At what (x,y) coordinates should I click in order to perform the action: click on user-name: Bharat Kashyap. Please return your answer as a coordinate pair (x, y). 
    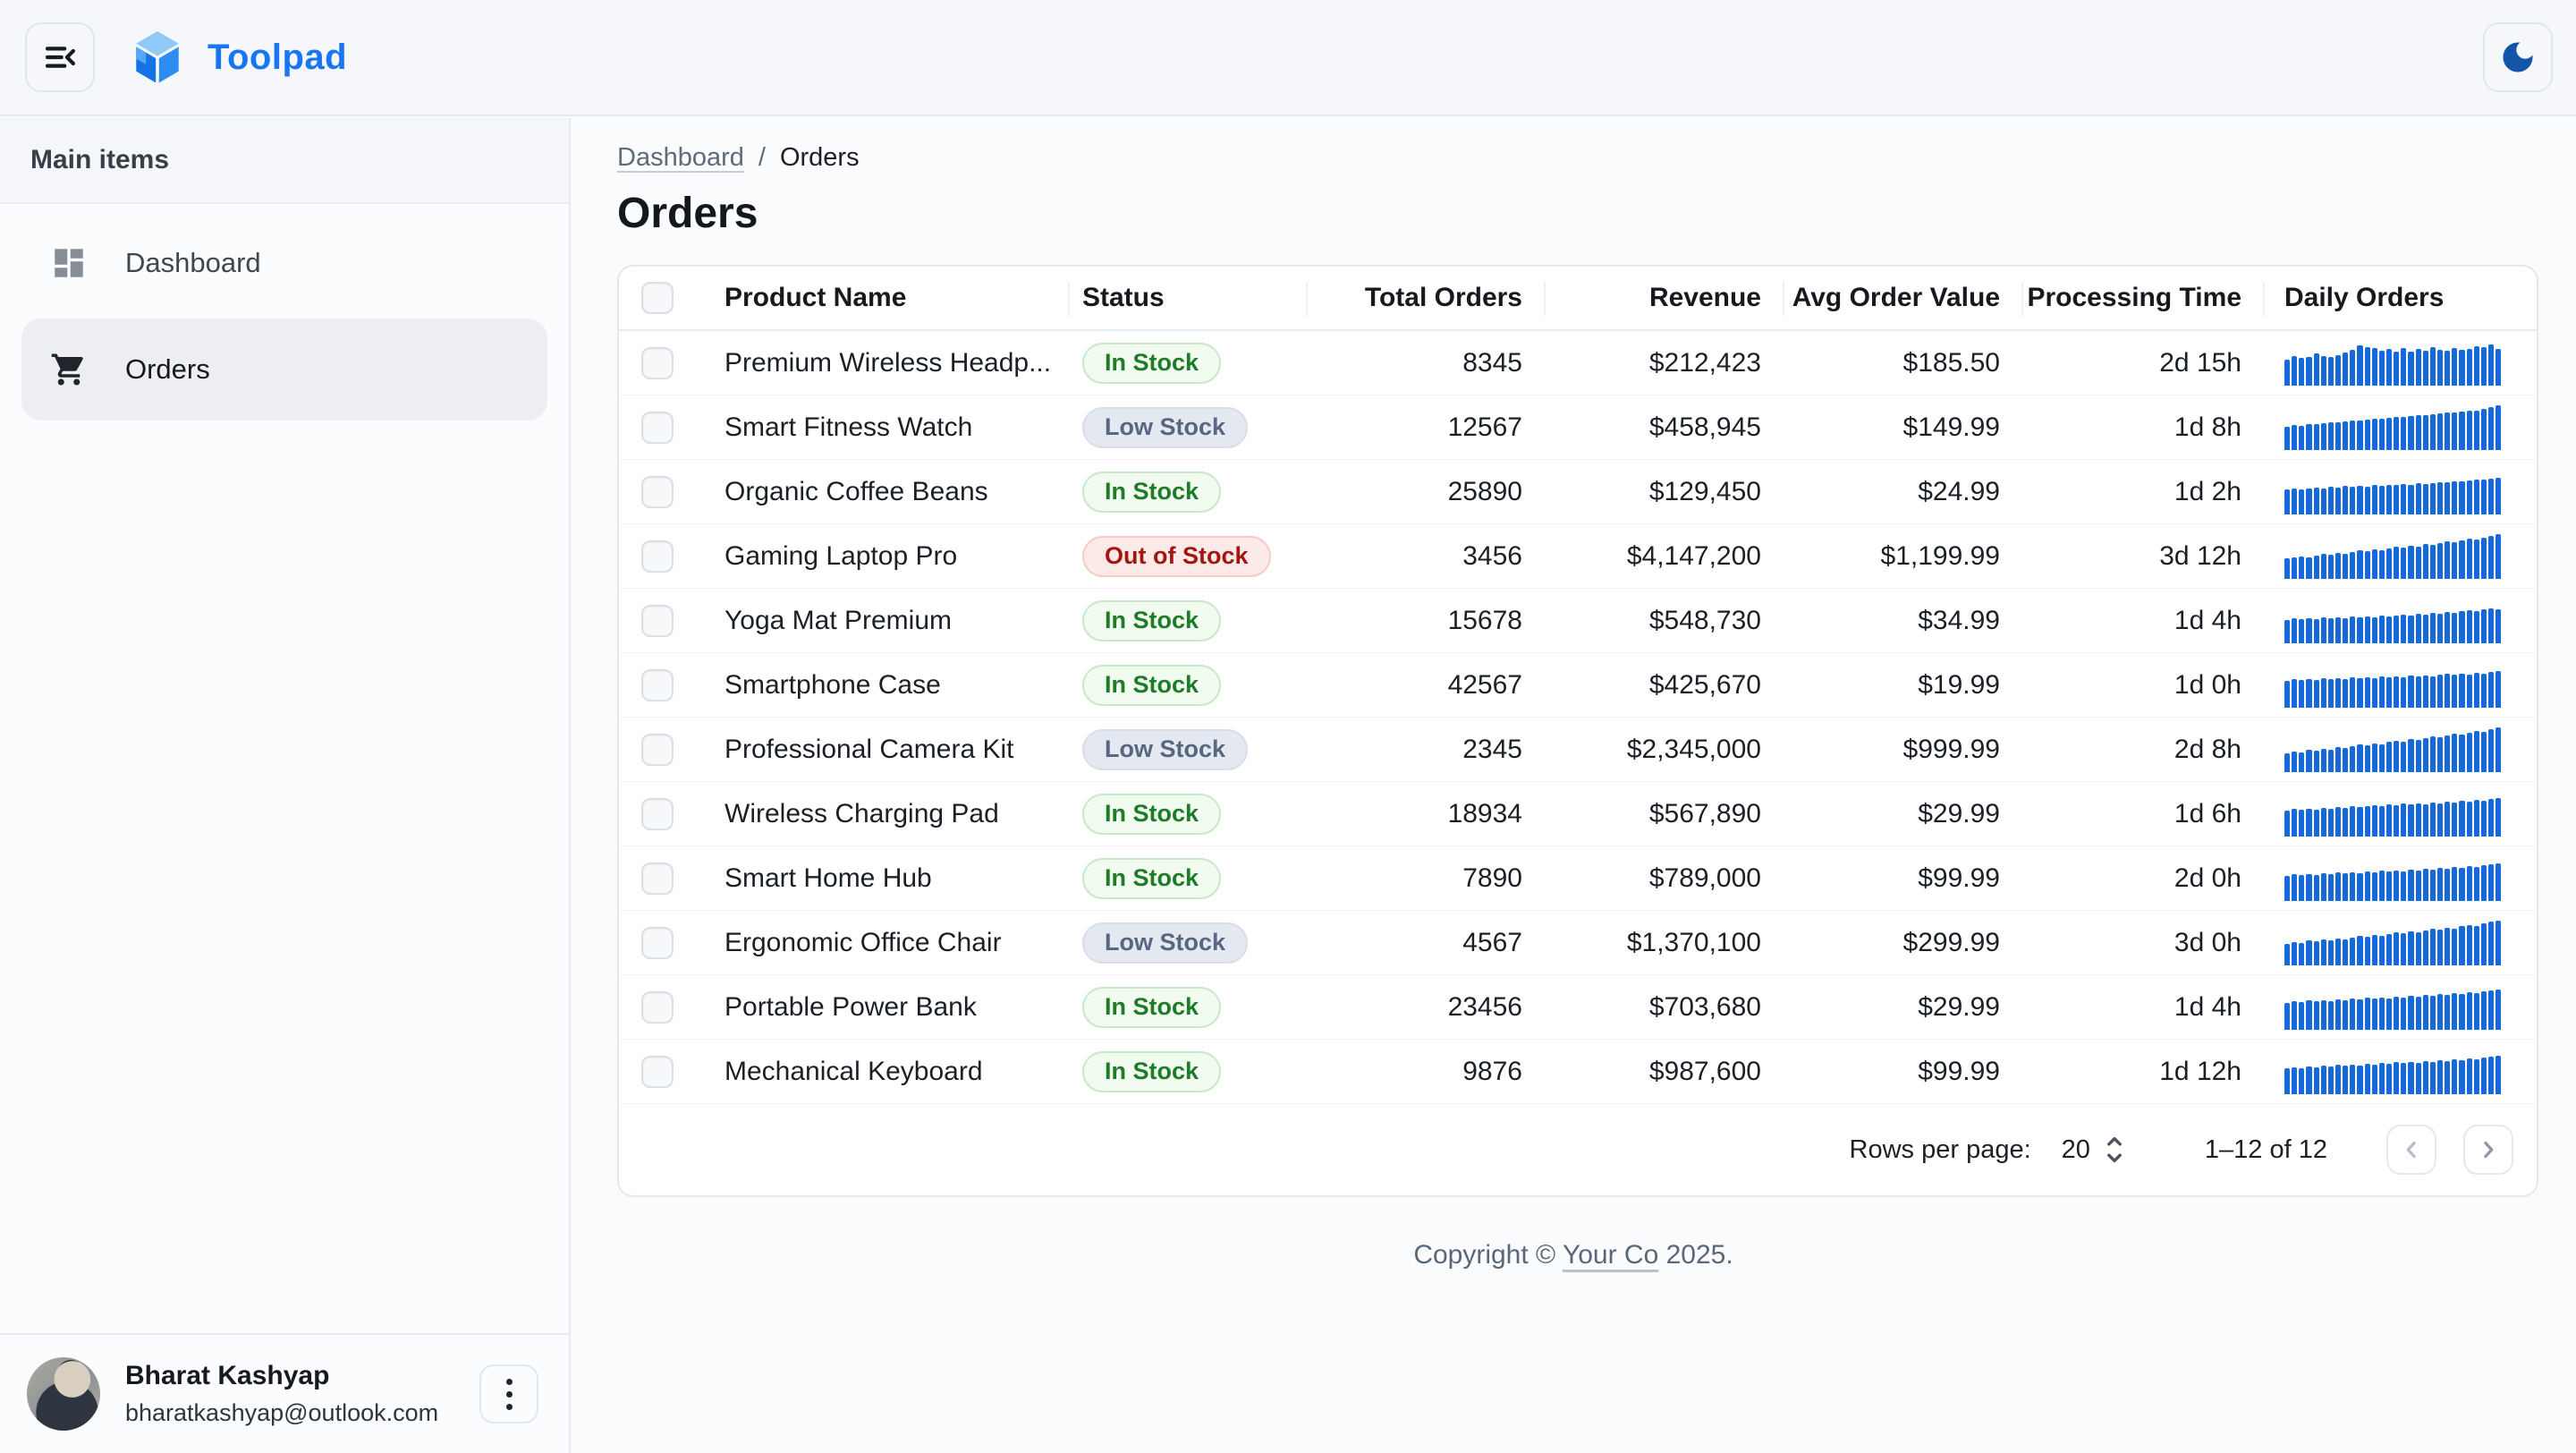
    Looking at the image, I should click on (227, 1375).